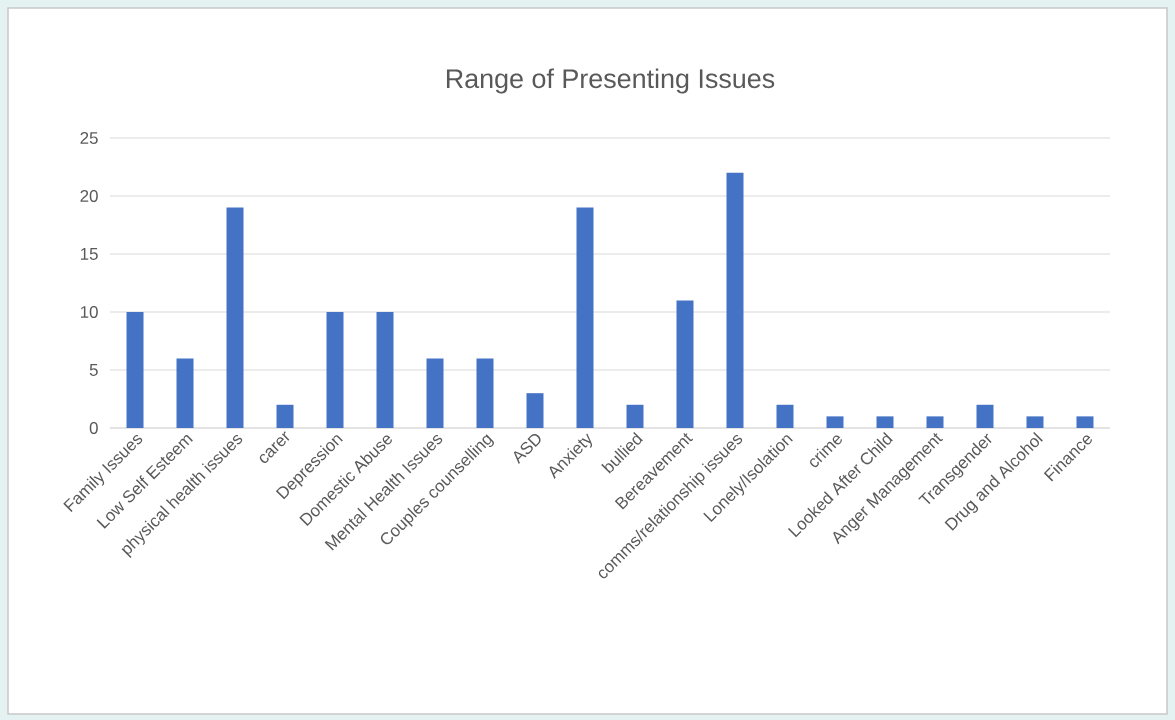 This screenshot has height=720, width=1175. I want to click on y-tick-label: 20, so click(89, 195).